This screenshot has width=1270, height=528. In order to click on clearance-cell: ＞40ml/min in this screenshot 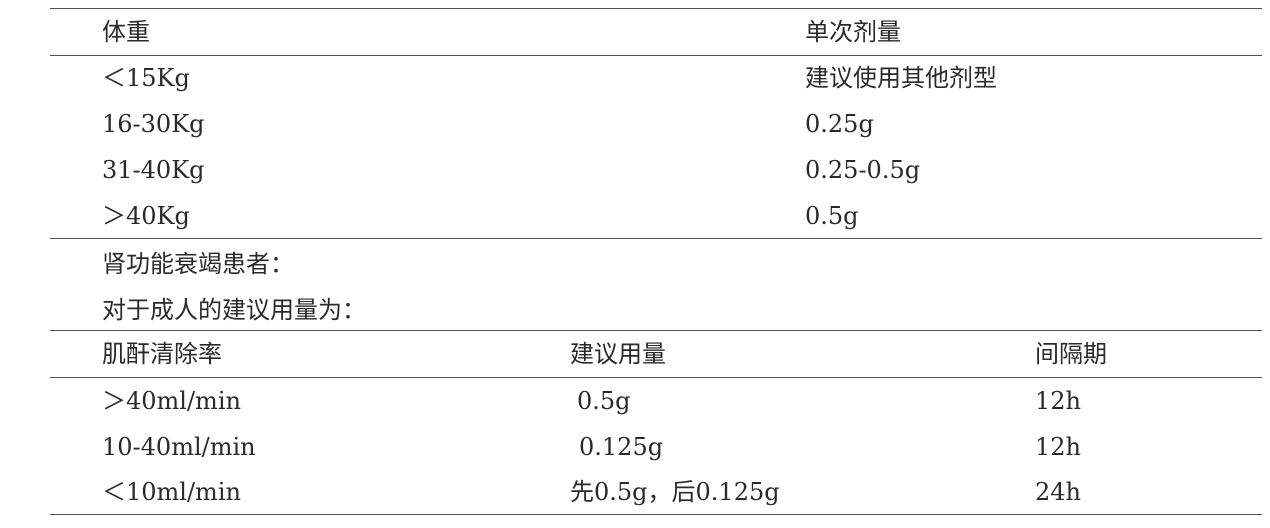, I will do `click(171, 401)`.